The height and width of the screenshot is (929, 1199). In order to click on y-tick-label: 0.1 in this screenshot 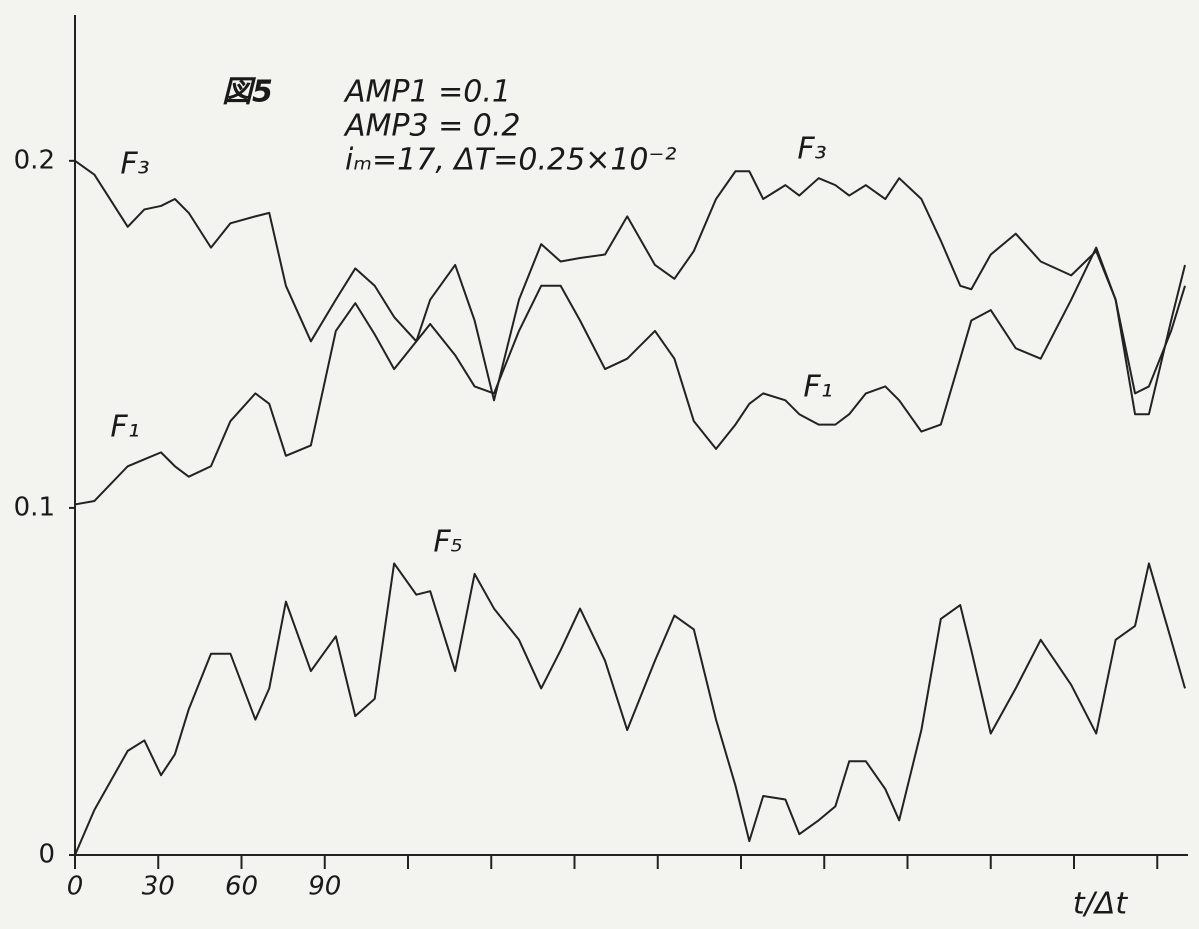, I will do `click(34, 507)`.